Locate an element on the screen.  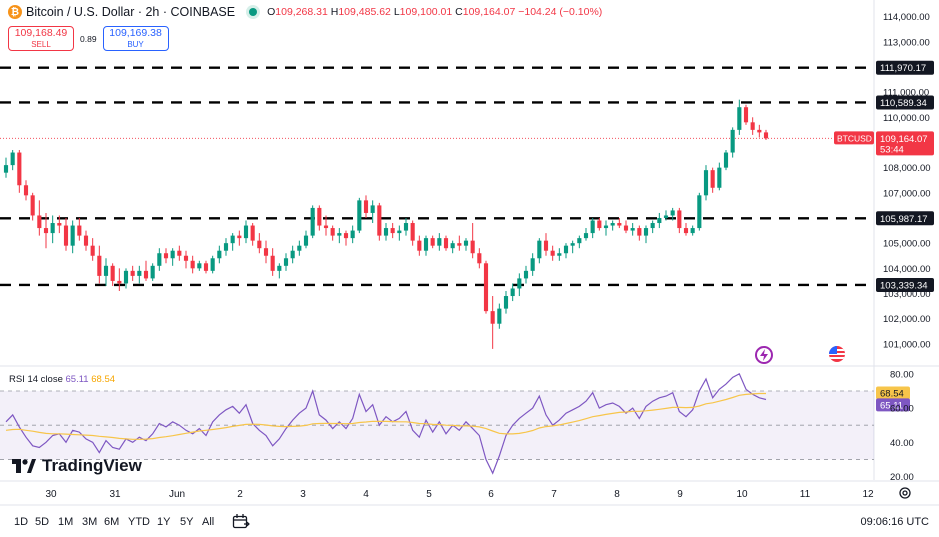
timeframe-1m-button: 1M is located at coordinates (66, 522).